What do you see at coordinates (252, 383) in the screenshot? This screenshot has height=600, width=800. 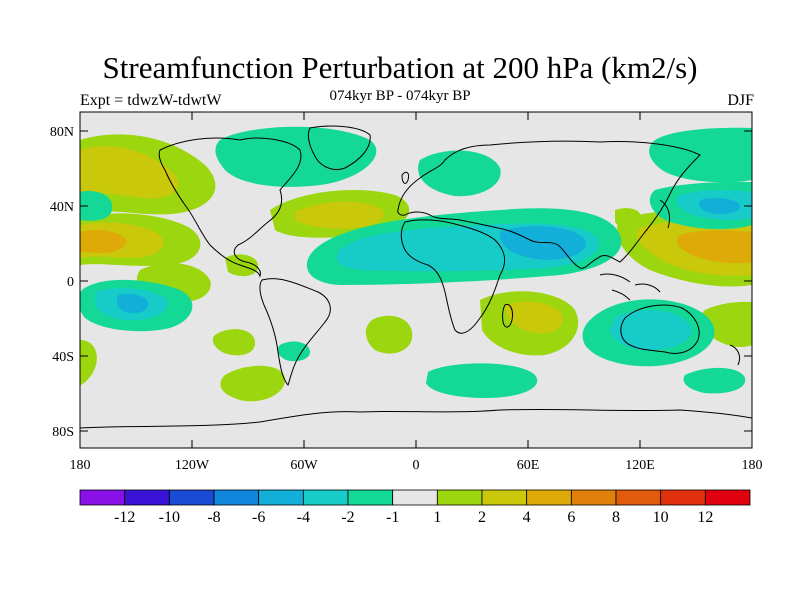 I see `anomaly-pos-southern-ocean-pacific` at bounding box center [252, 383].